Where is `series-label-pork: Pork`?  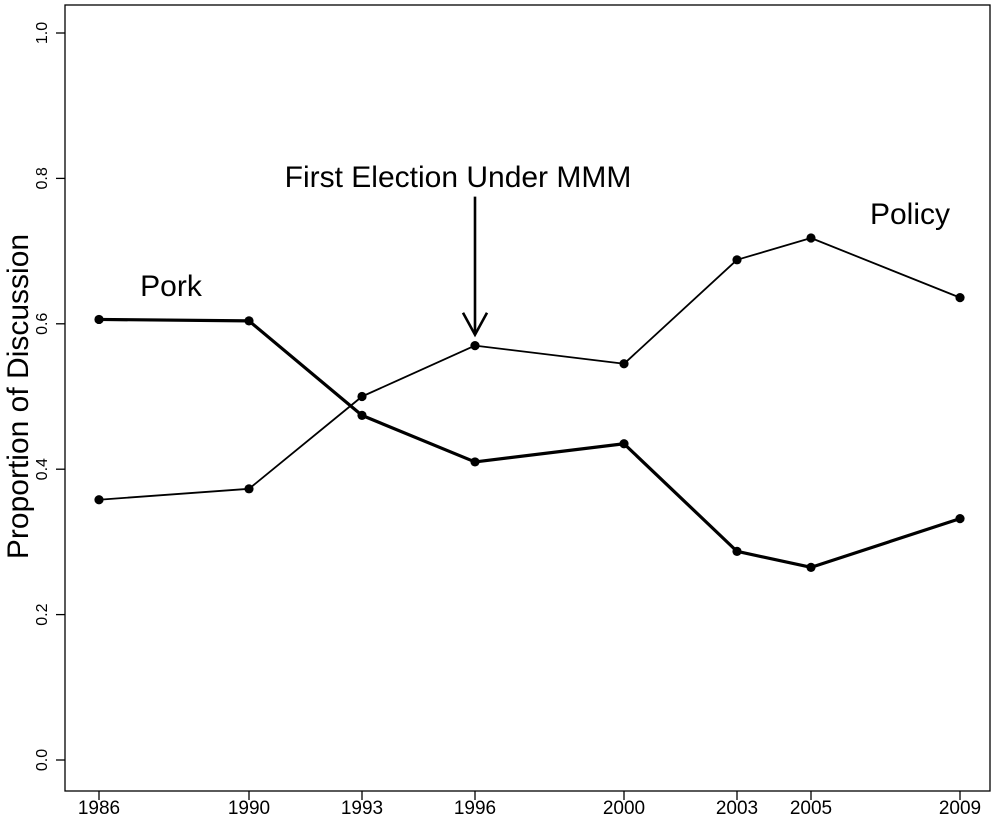
series-label-pork: Pork is located at coordinates (171, 286).